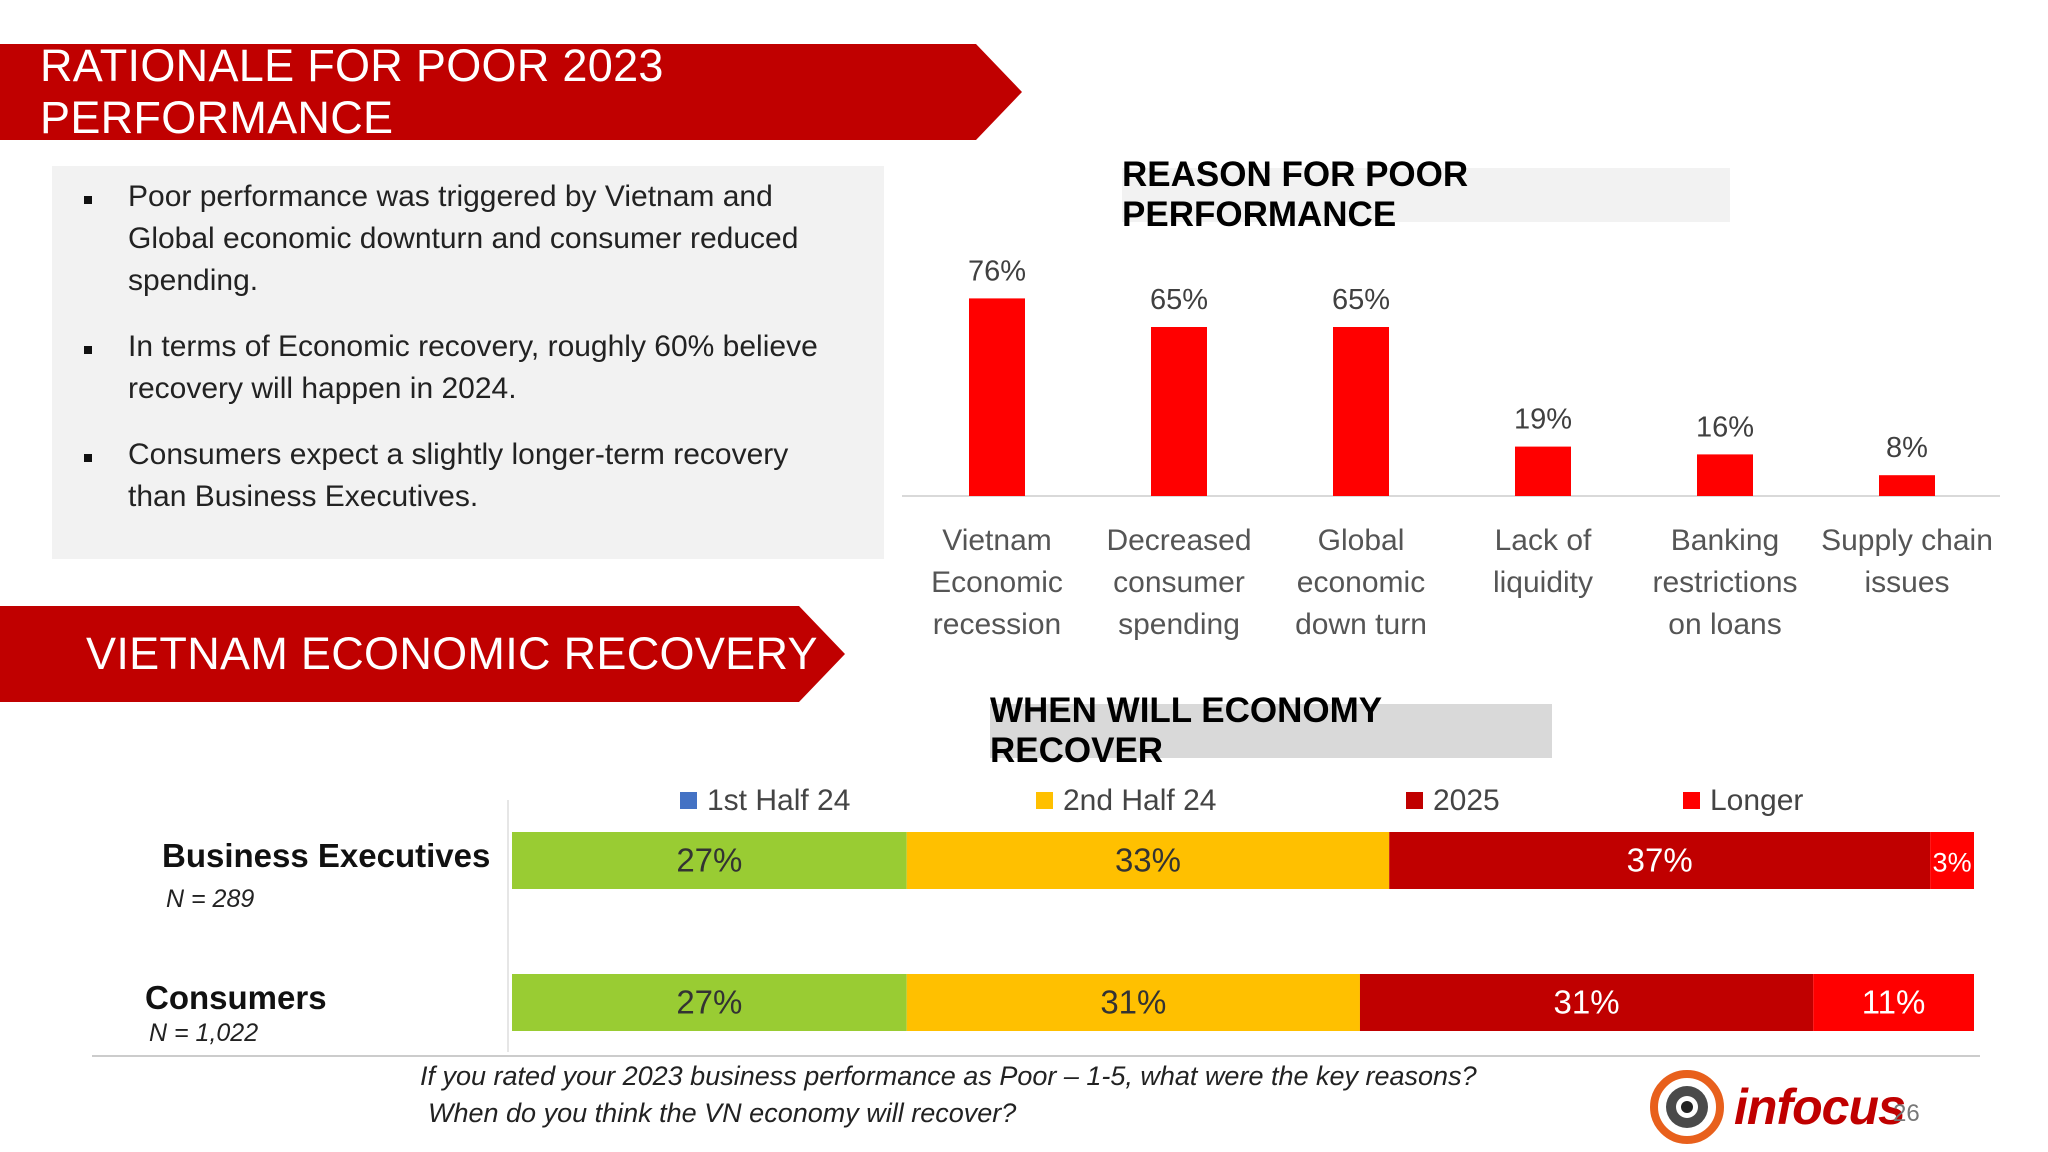 This screenshot has height=1152, width=2048. What do you see at coordinates (1543, 582) in the screenshot?
I see `reason-category-label: liquidity` at bounding box center [1543, 582].